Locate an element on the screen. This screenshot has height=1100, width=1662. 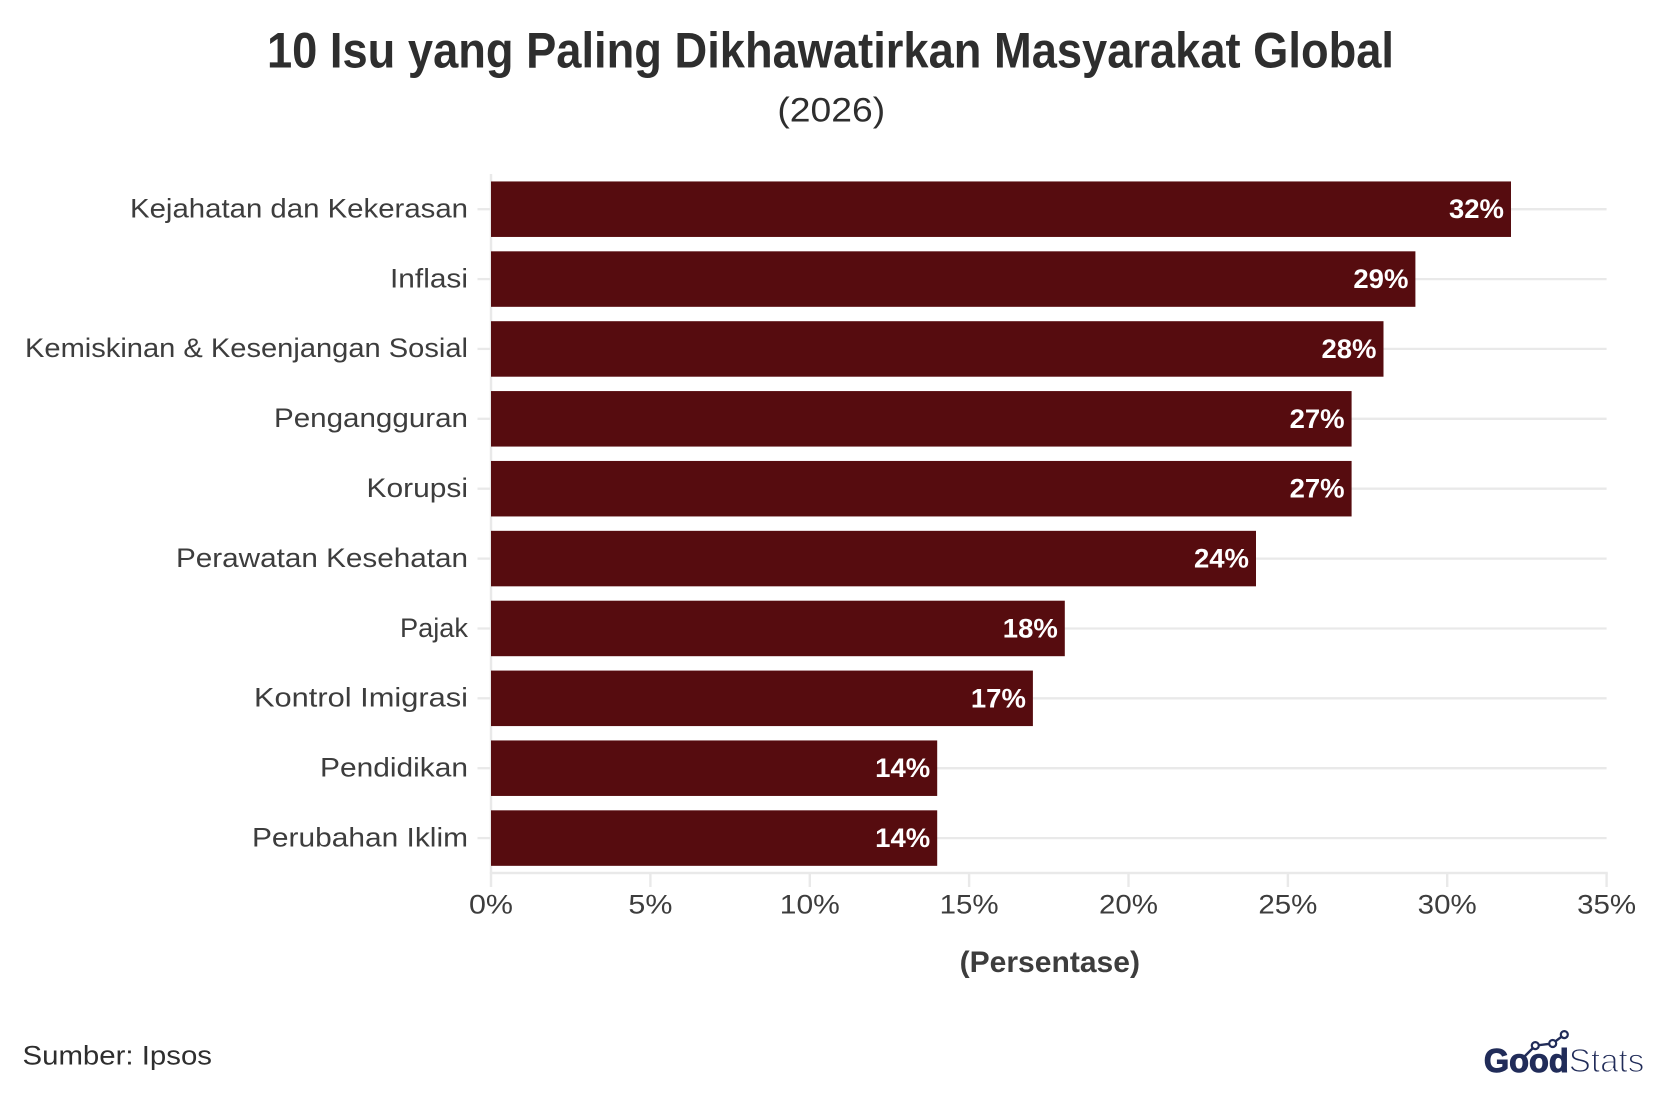
svg-text: Kejahatan dan Kekerasan is located at coordinates (299, 209).